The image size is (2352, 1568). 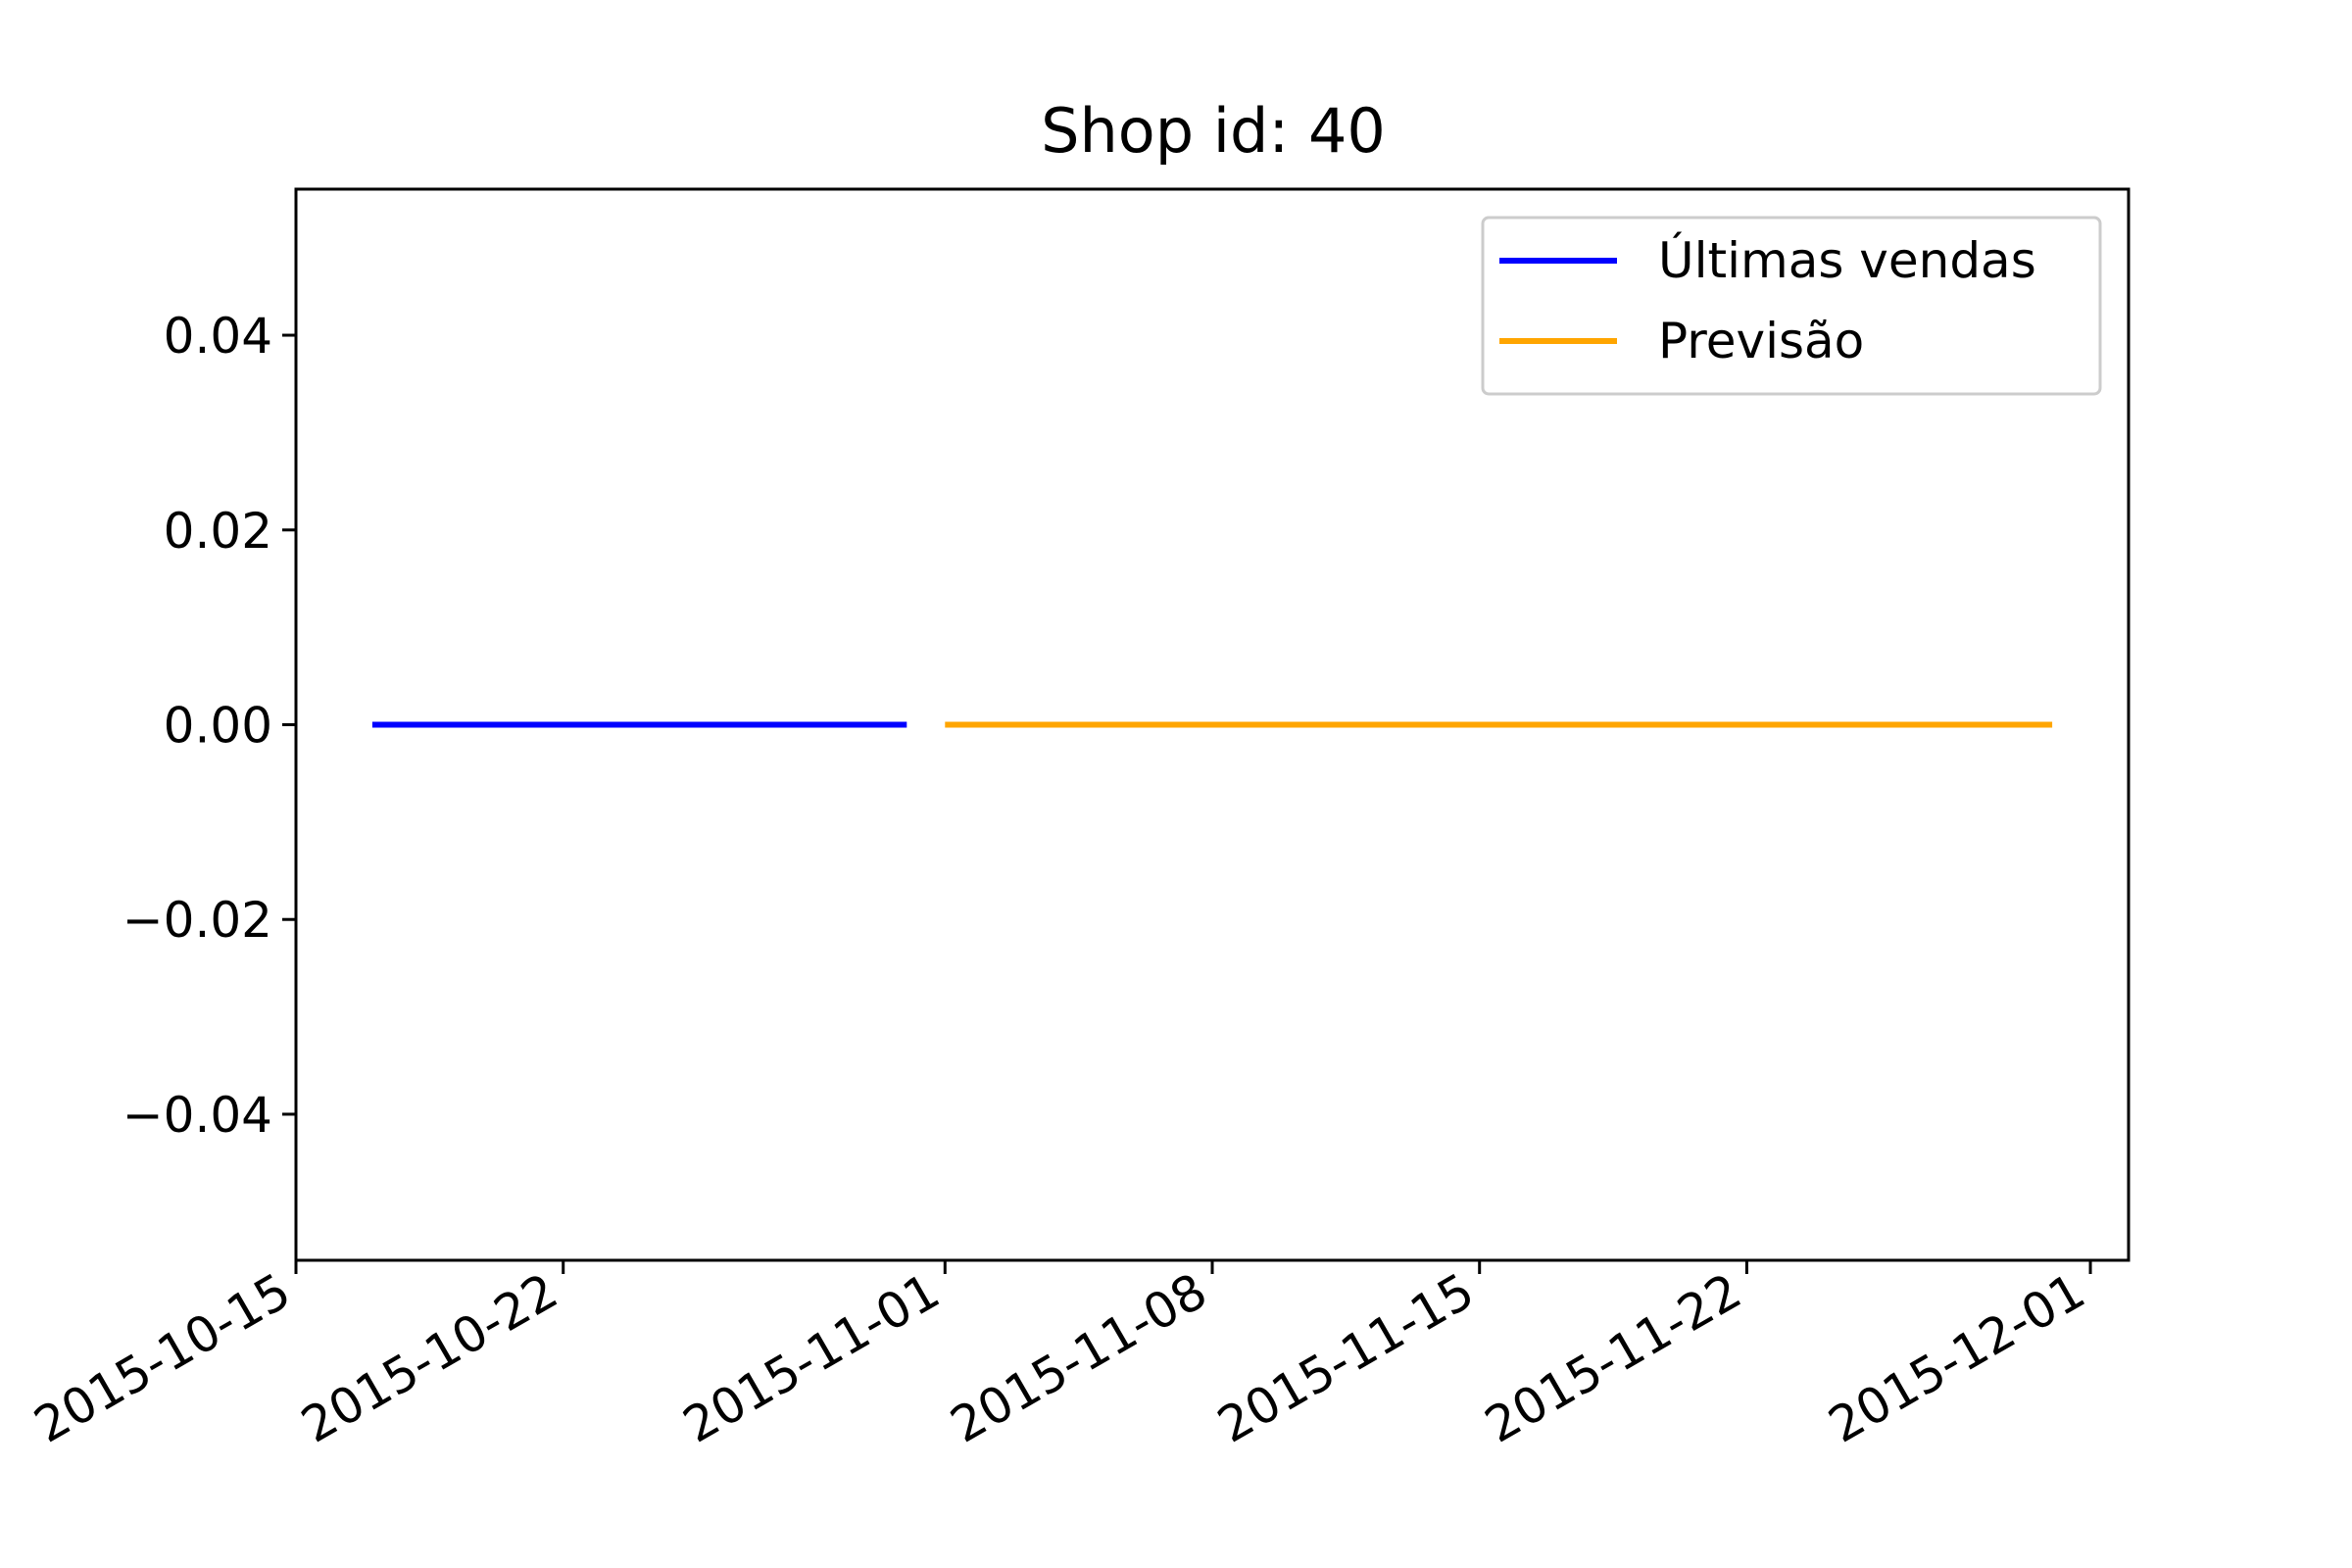 What do you see at coordinates (218, 531) in the screenshot?
I see `y-tick-label: 0.02` at bounding box center [218, 531].